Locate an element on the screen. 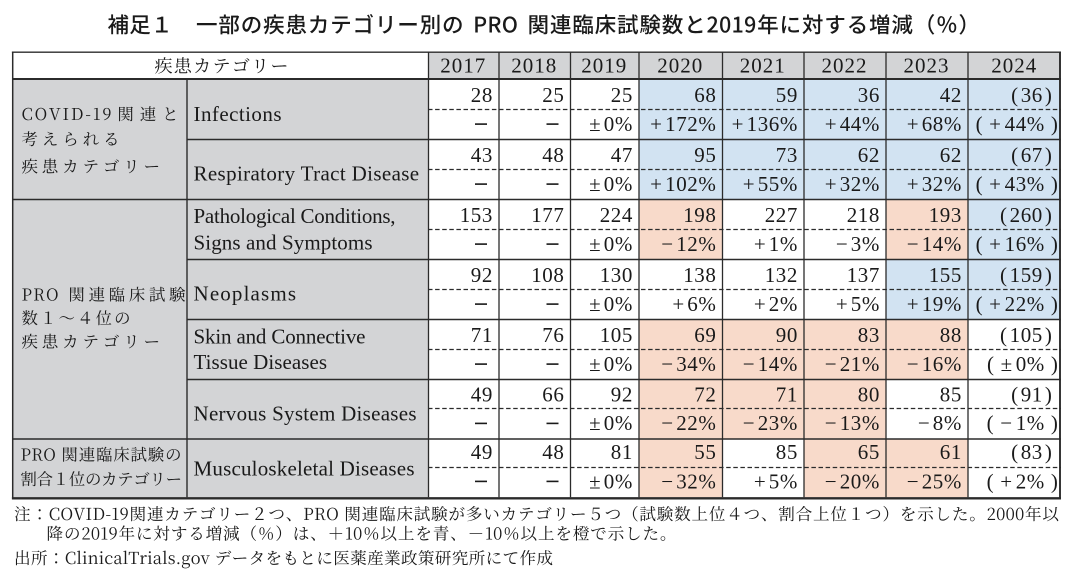 The image size is (1074, 586). svg-text: 48 is located at coordinates (553, 155).